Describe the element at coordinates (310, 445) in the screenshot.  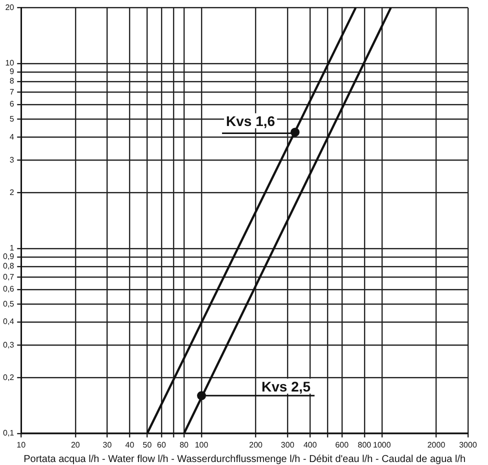
I see `x-tick-label: 400` at that location.